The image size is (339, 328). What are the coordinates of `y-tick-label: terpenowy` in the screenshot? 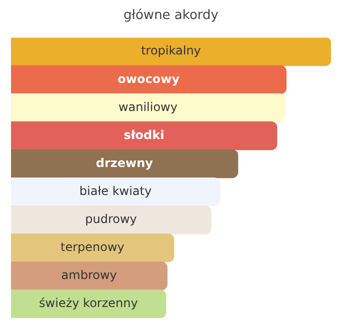 It's located at (92, 247).